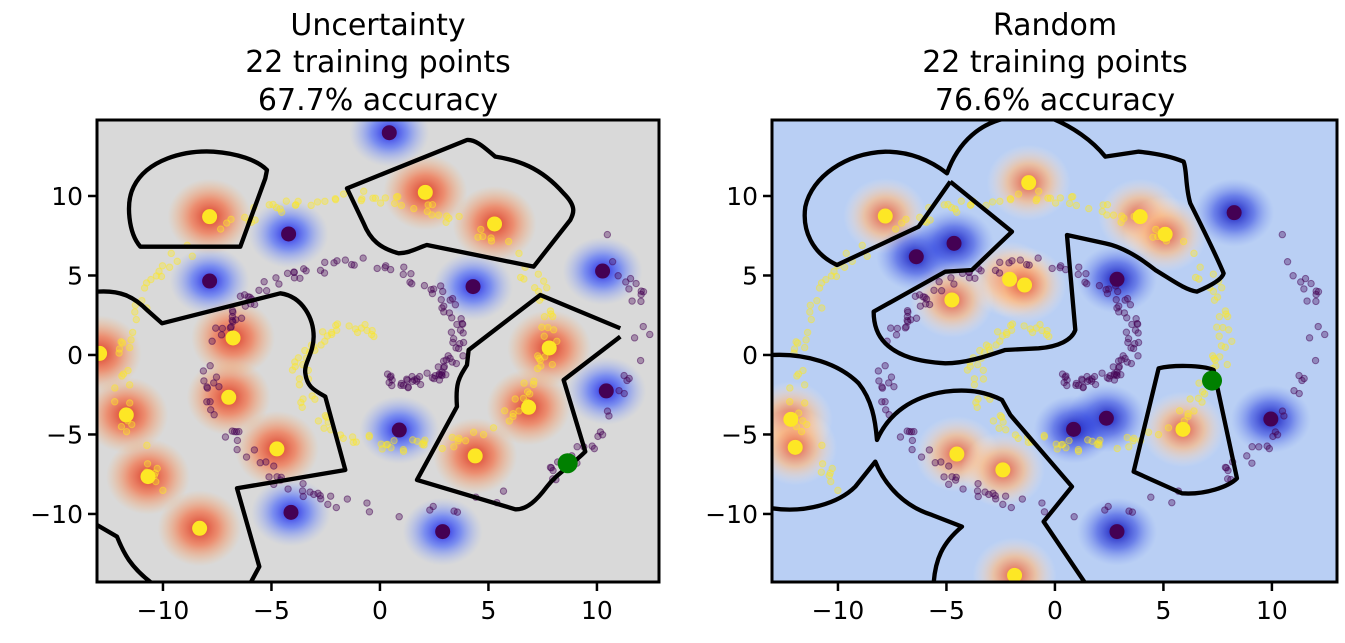  What do you see at coordinates (1272, 610) in the screenshot?
I see `x-tick-label: 10` at bounding box center [1272, 610].